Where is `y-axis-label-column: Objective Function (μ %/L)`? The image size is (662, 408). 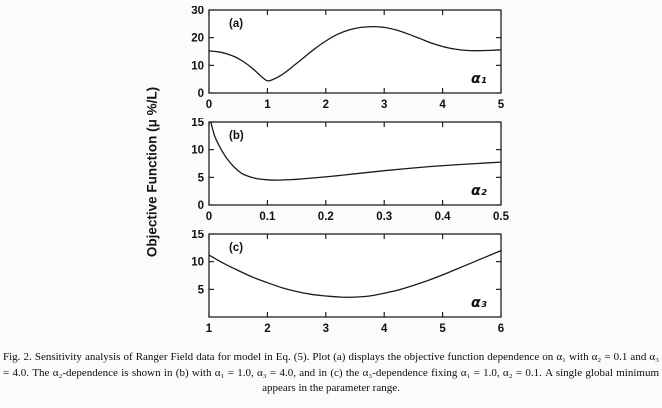
y-axis-label-column: Objective Function (μ %/L) is located at coordinates (152, 172).